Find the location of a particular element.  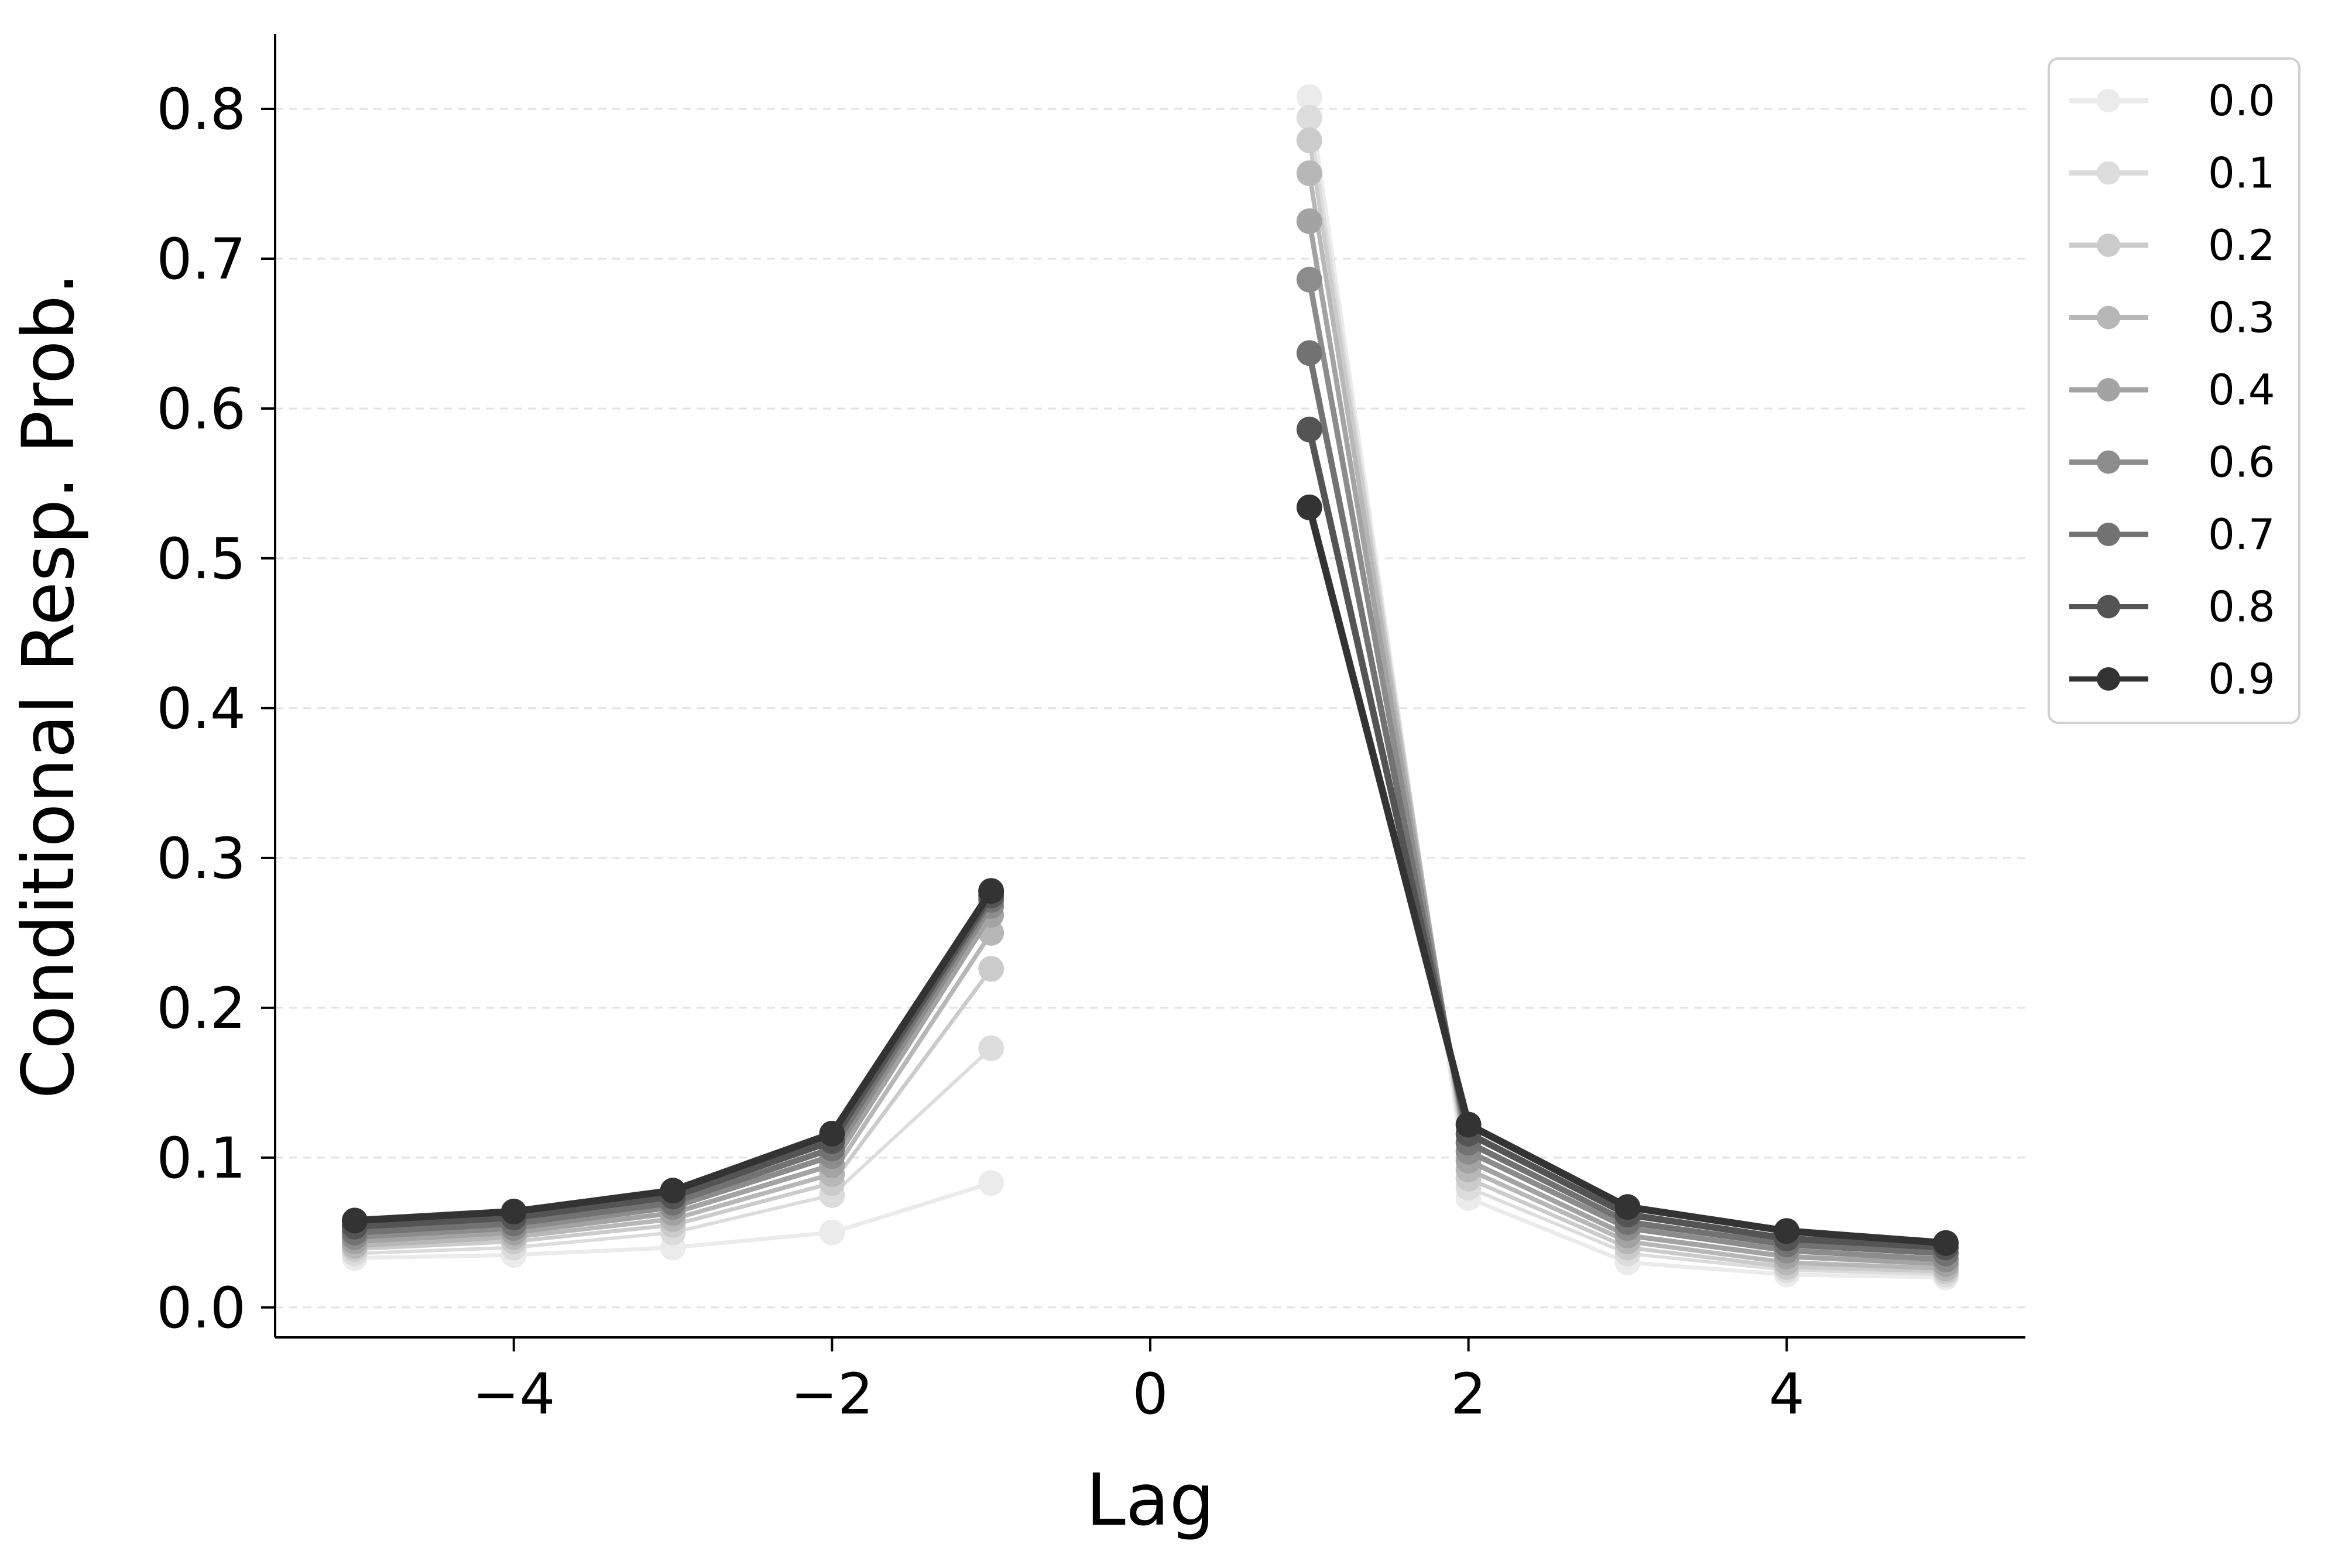

legend-label-0.0: 0.0 is located at coordinates (2241, 101).